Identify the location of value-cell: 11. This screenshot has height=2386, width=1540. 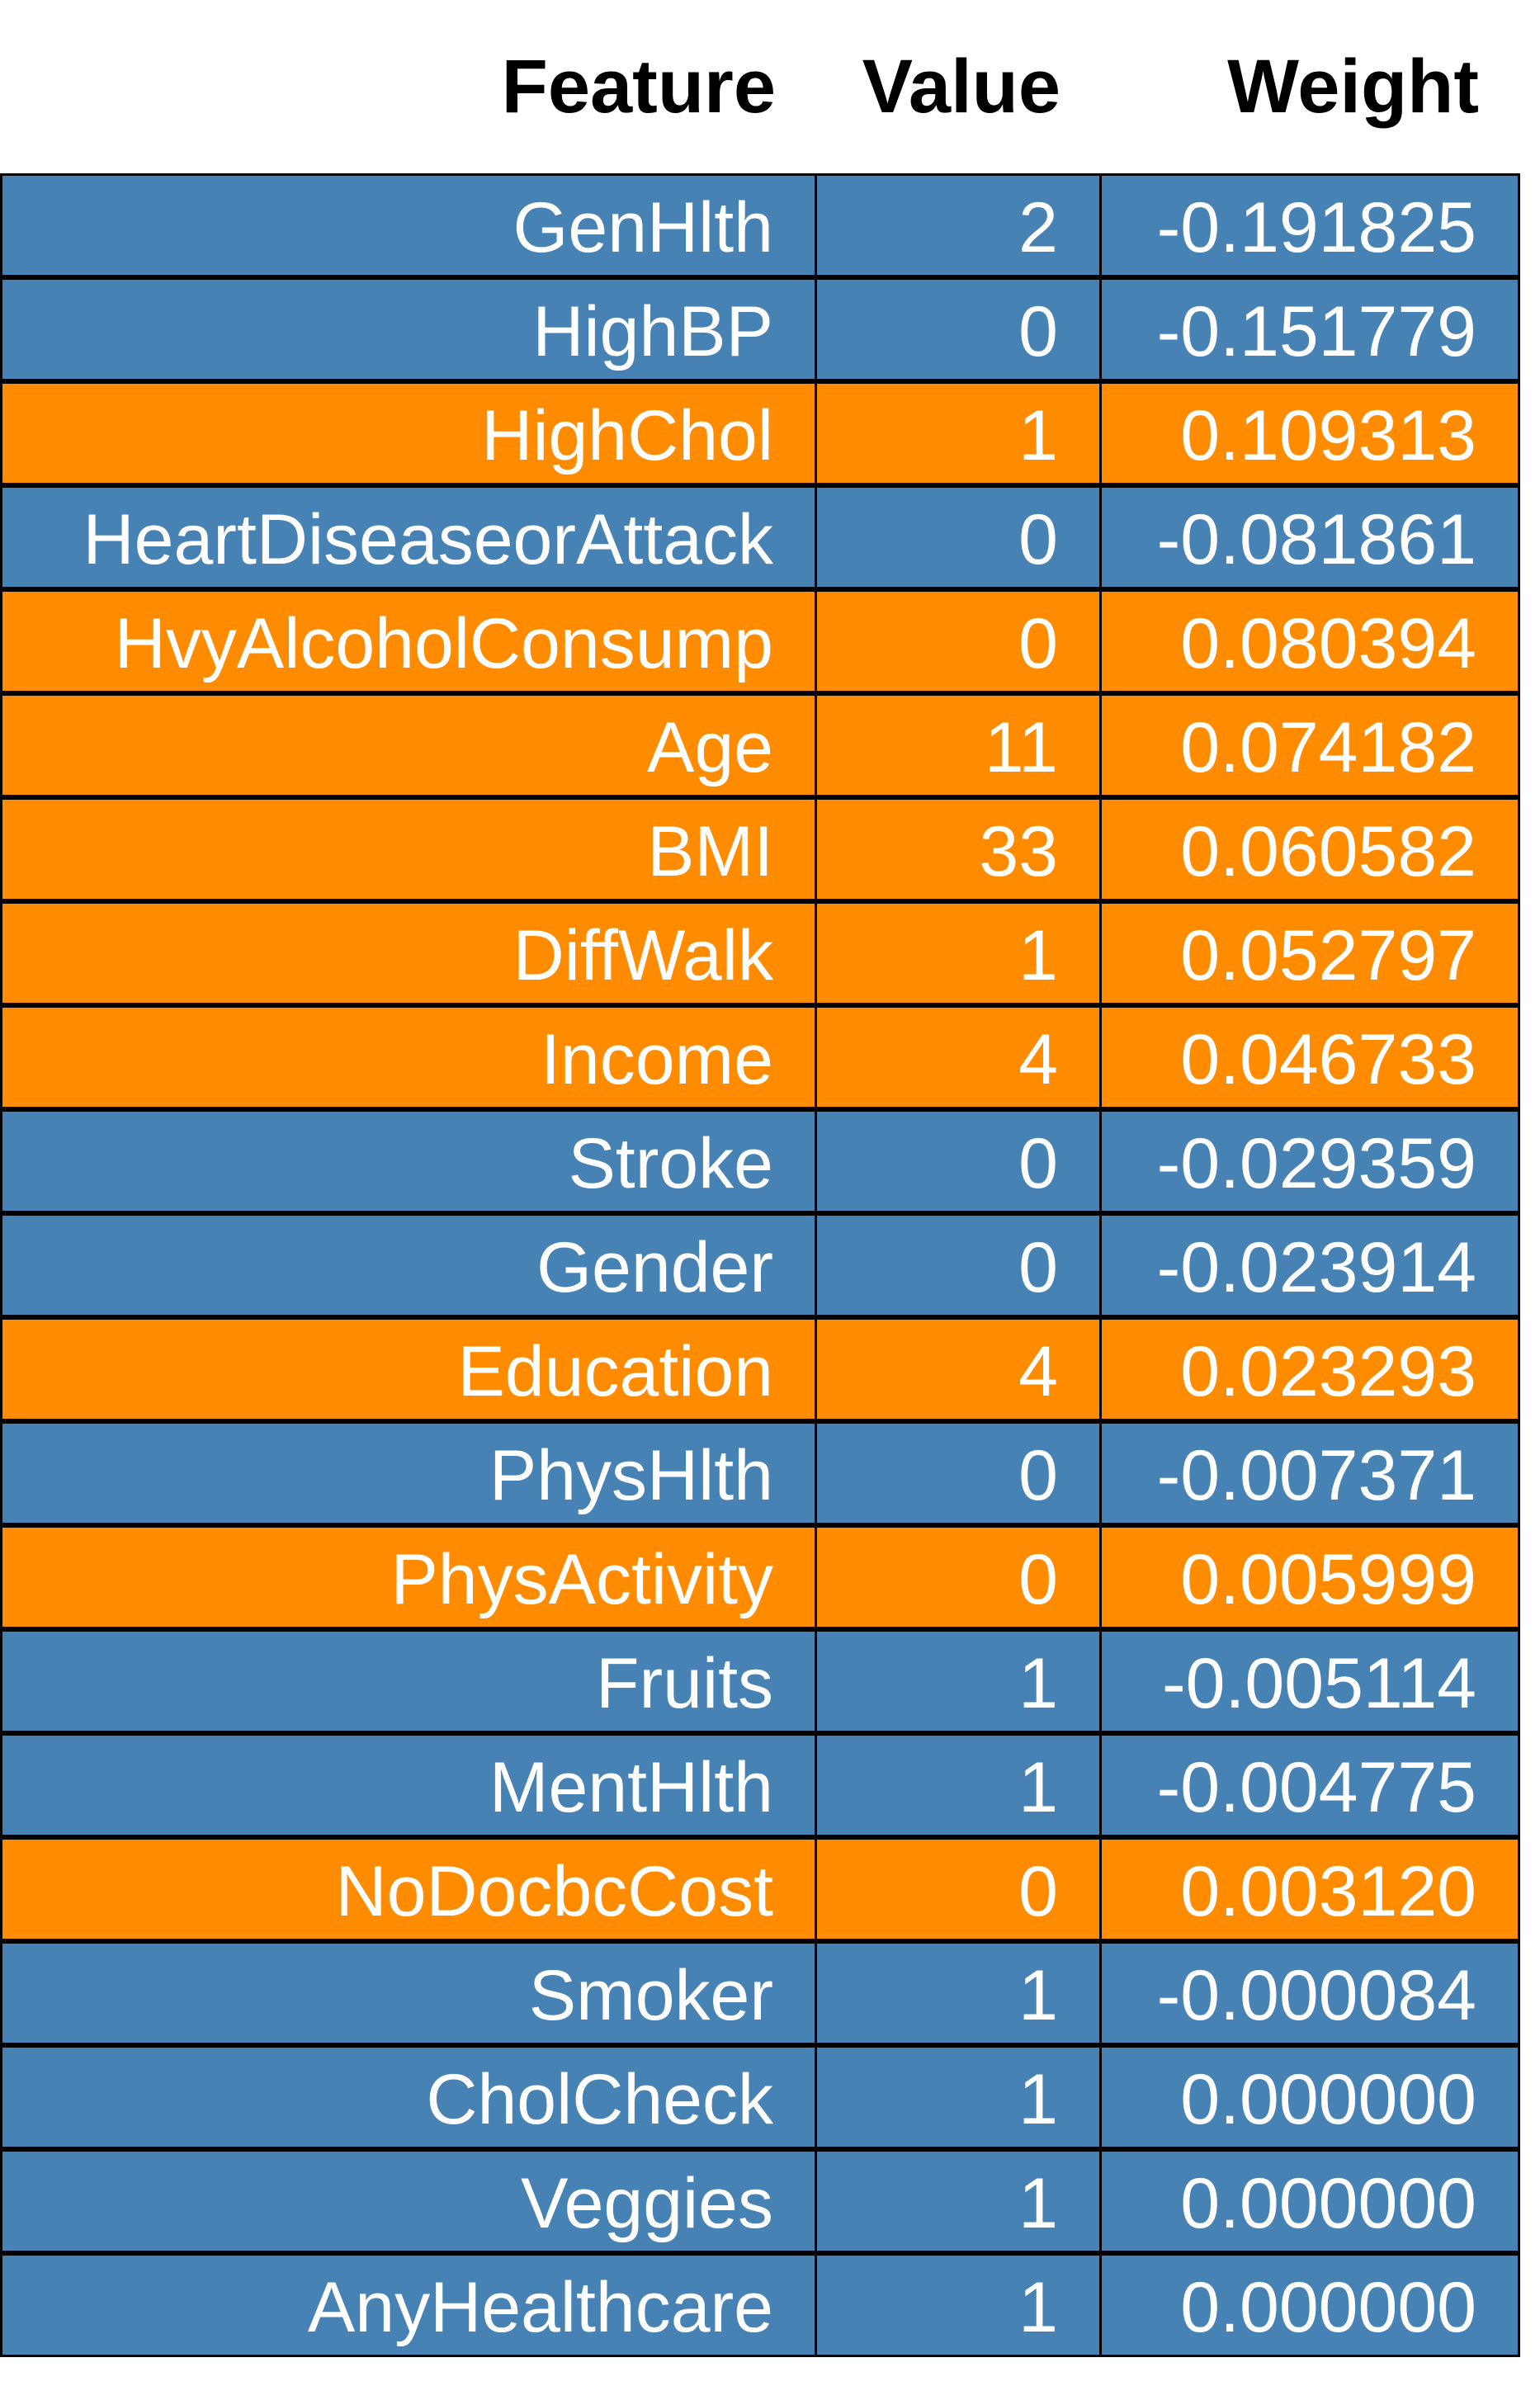
(958, 745).